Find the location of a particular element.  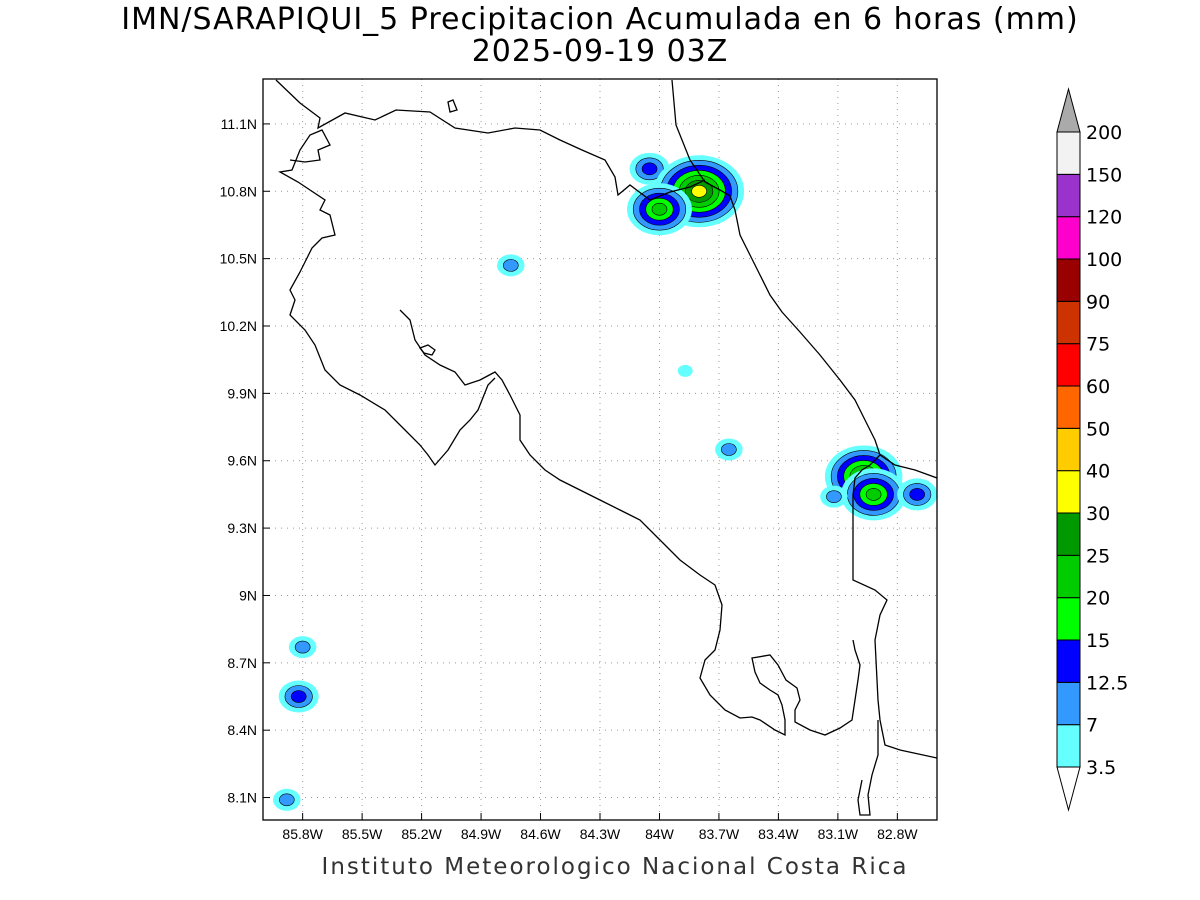

colorbar-level-label: 20 is located at coordinates (1098, 599).